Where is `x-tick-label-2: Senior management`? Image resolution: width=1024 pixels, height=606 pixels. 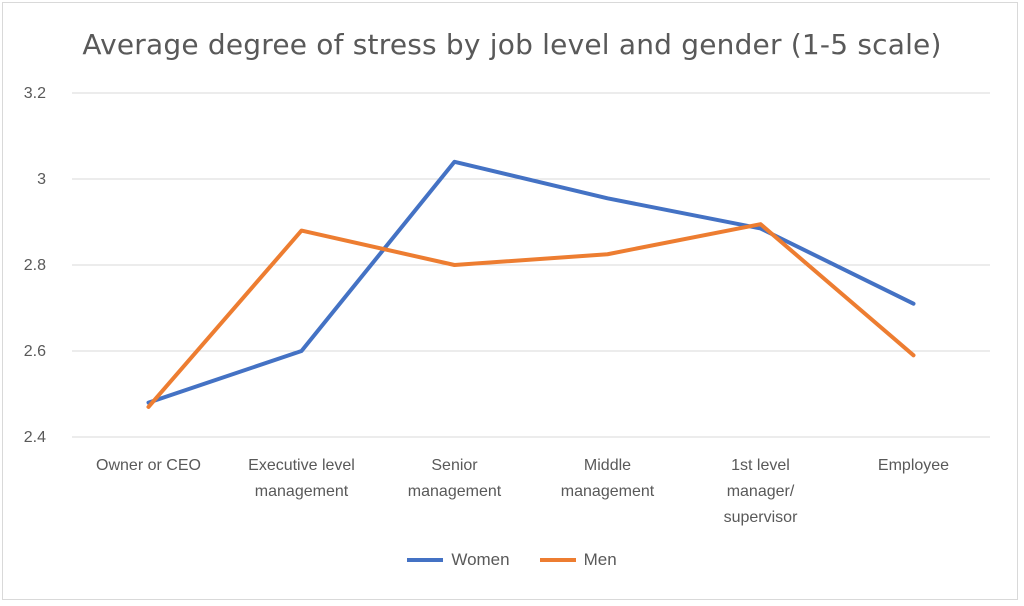 x-tick-label-2: Senior management is located at coordinates (455, 478).